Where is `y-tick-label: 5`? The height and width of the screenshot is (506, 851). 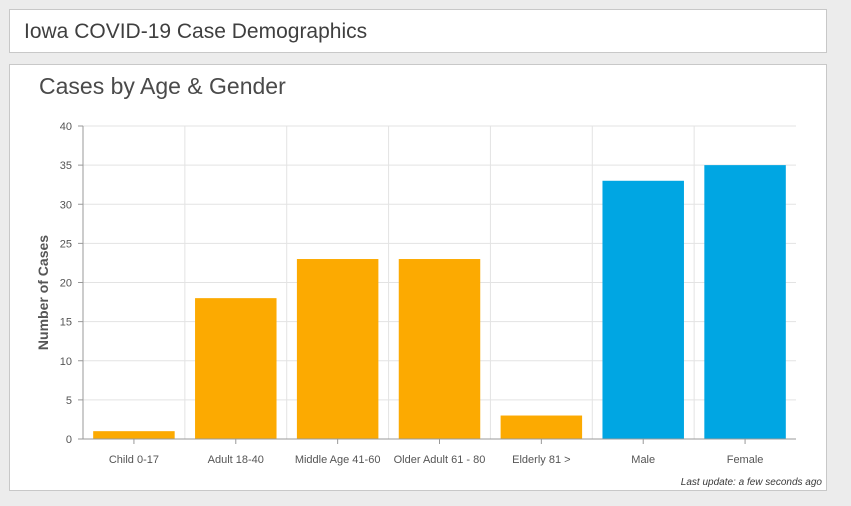 y-tick-label: 5 is located at coordinates (69, 401).